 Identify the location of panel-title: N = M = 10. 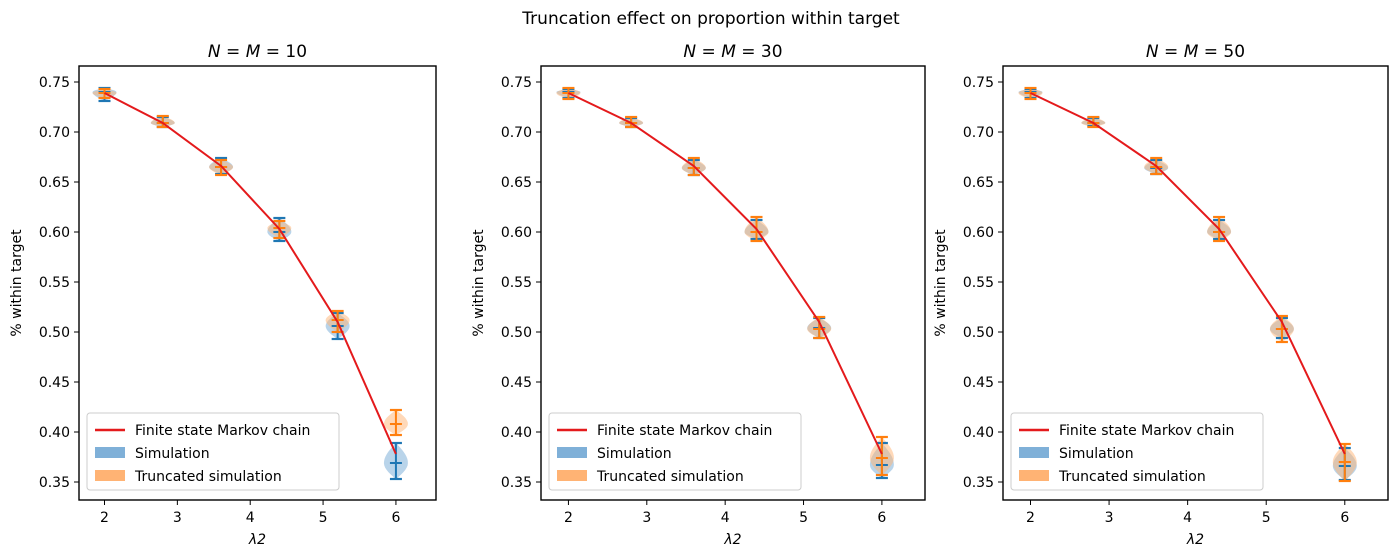
(257, 52).